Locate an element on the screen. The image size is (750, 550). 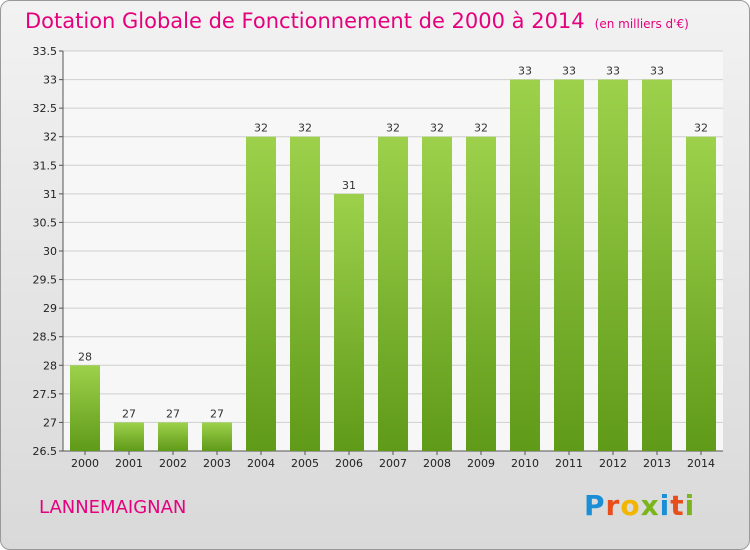
logo-letter: P is located at coordinates (595, 505).